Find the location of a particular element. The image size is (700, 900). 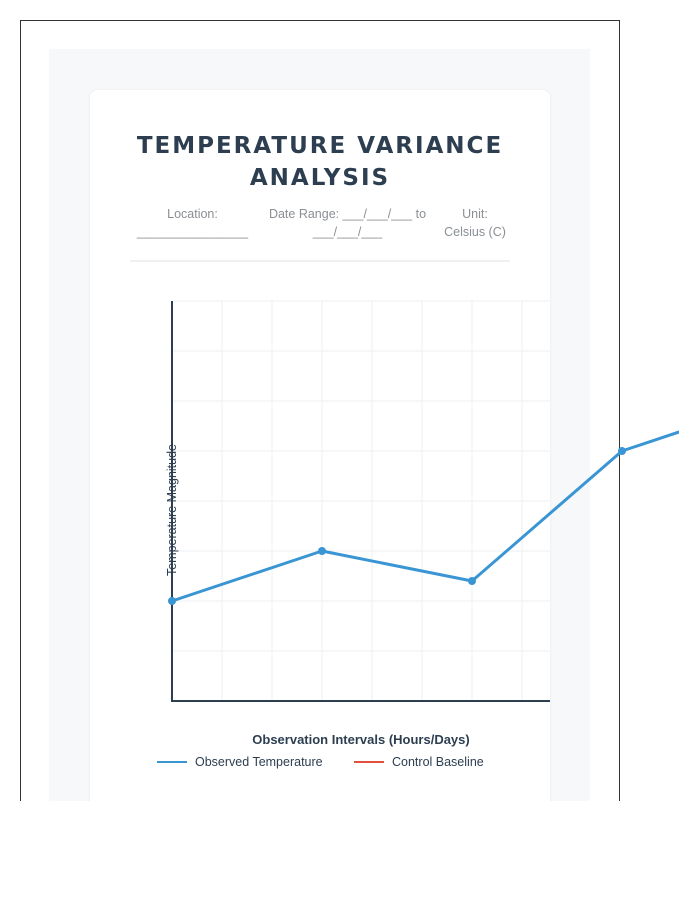

header-divider is located at coordinates (320, 261).